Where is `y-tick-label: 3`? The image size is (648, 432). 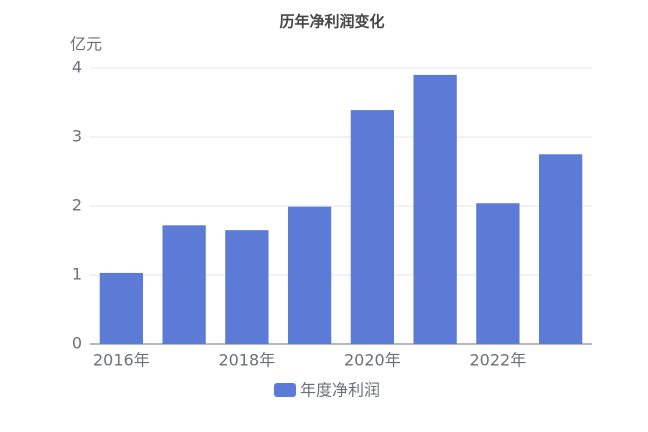
y-tick-label: 3 is located at coordinates (77, 136).